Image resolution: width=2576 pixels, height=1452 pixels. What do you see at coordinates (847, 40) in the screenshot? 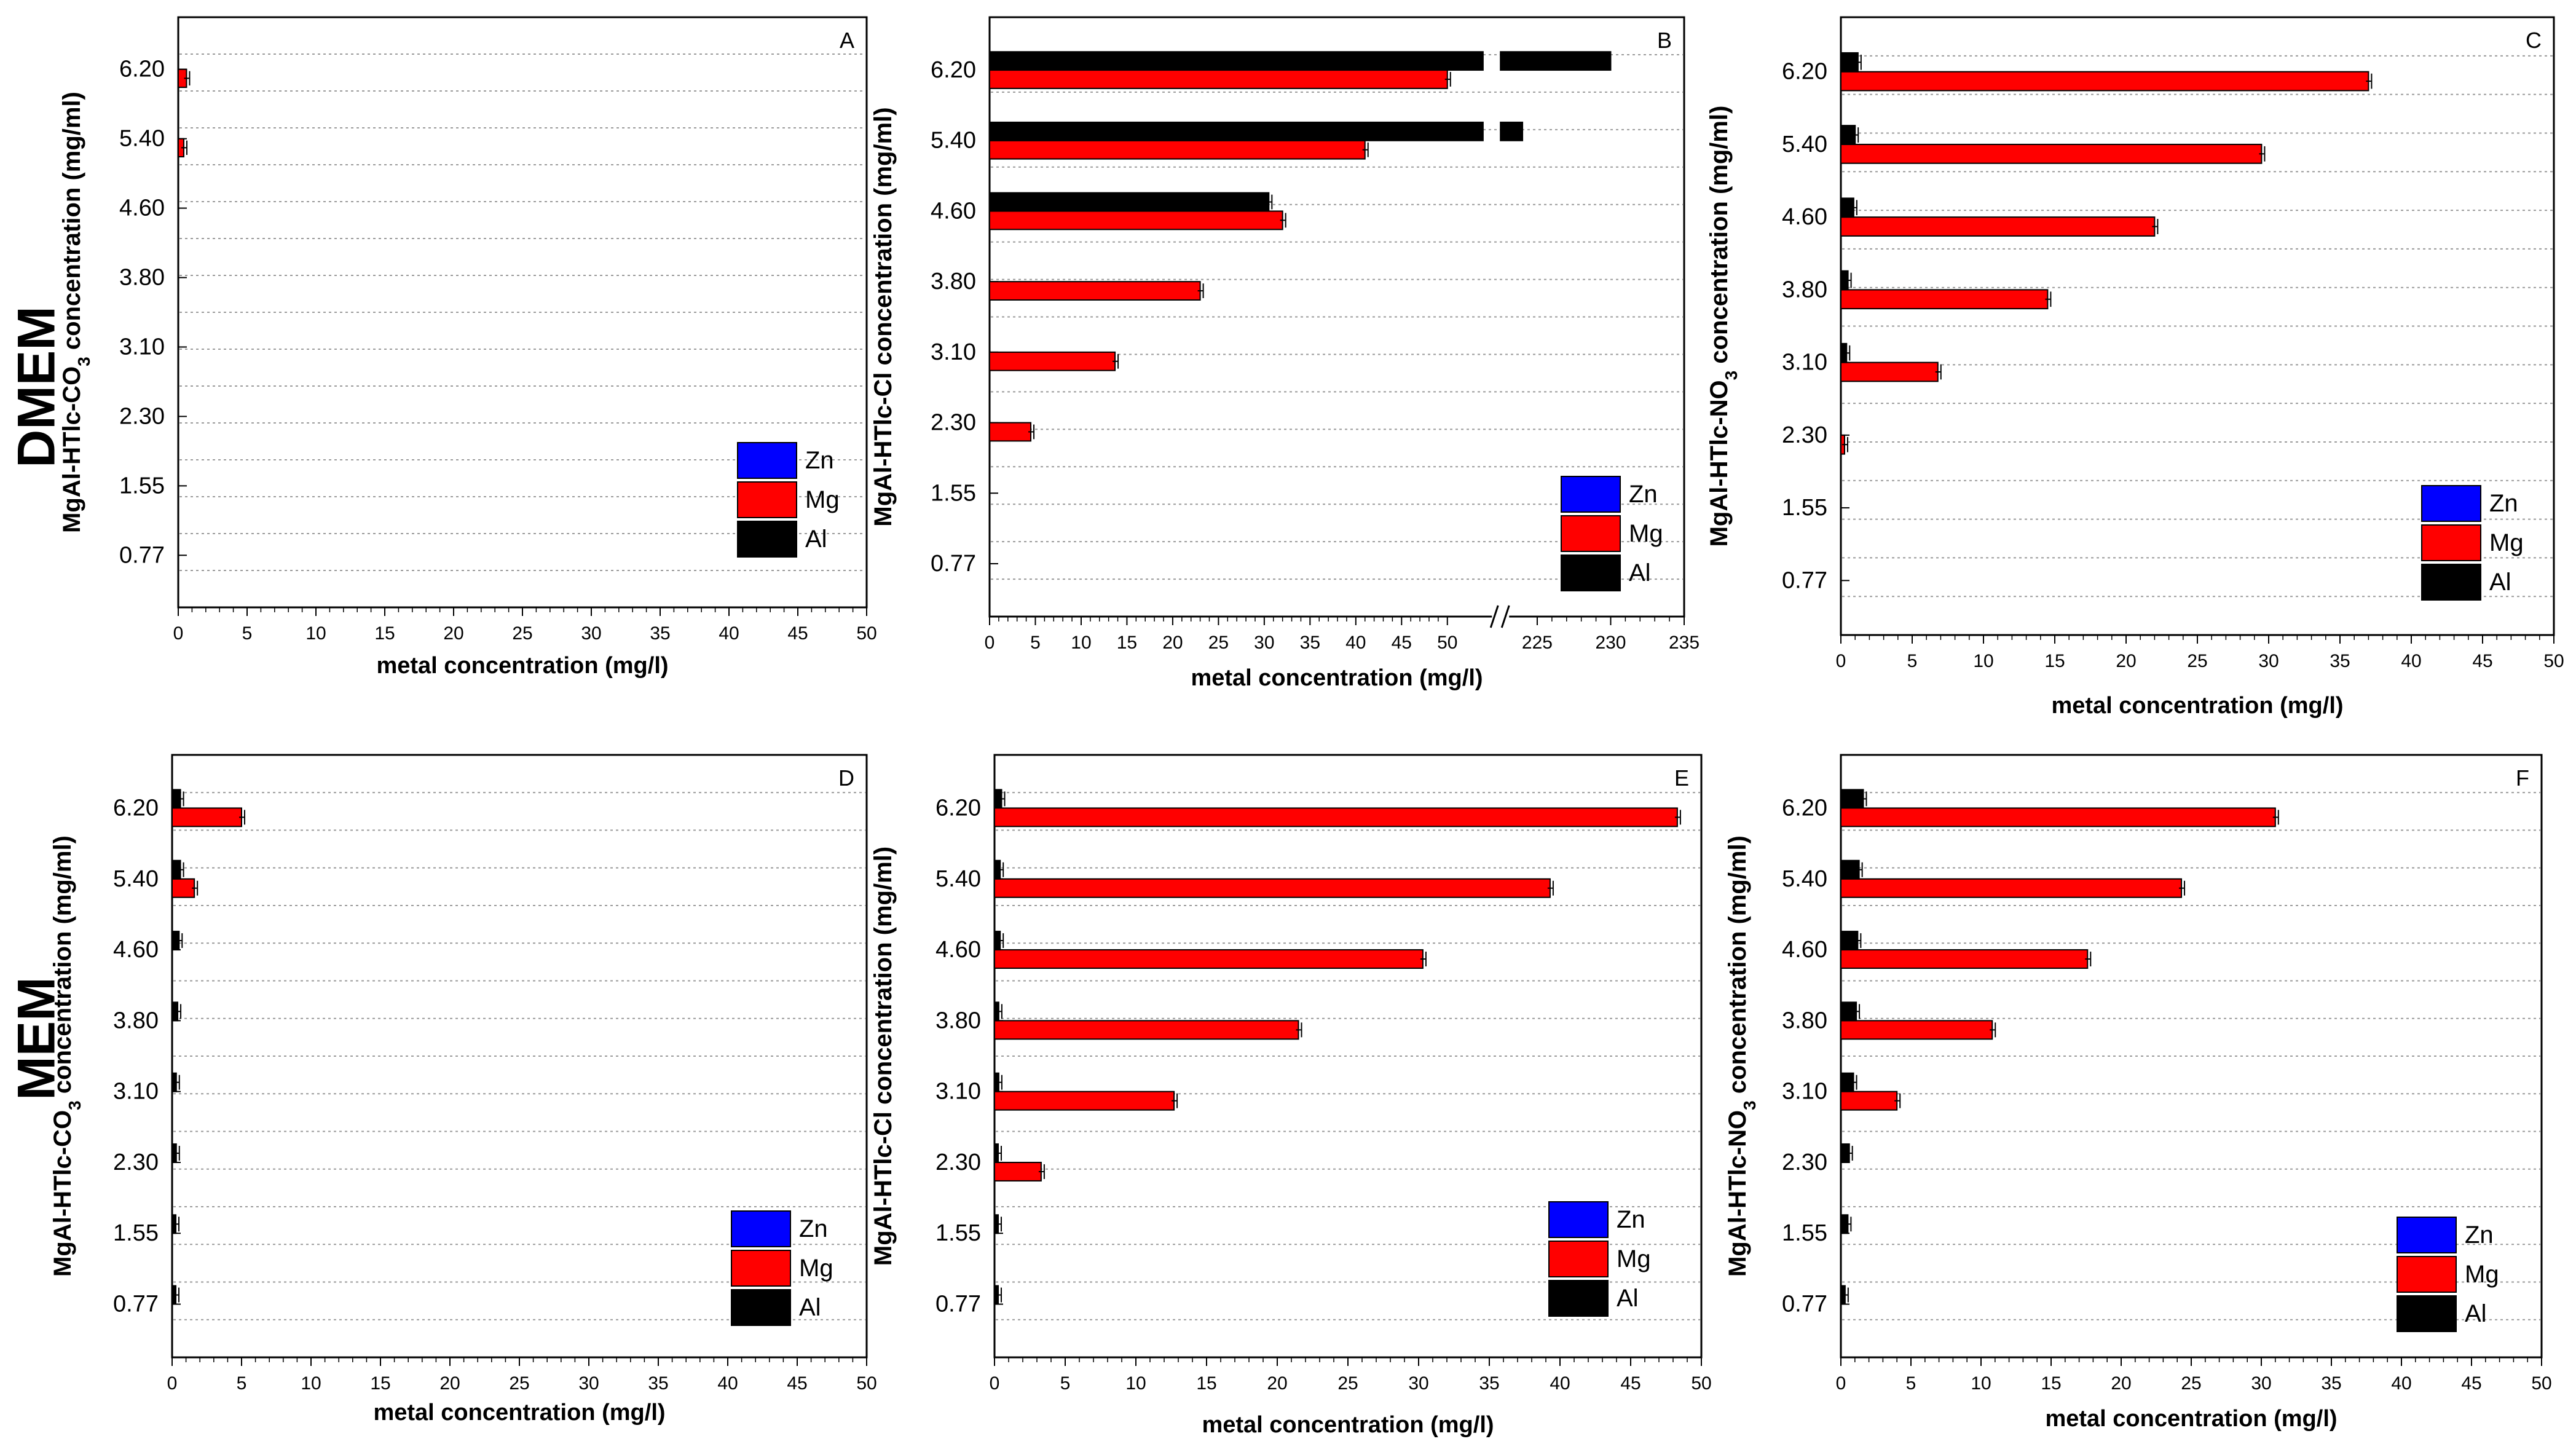
I see `panel-letter: A` at bounding box center [847, 40].